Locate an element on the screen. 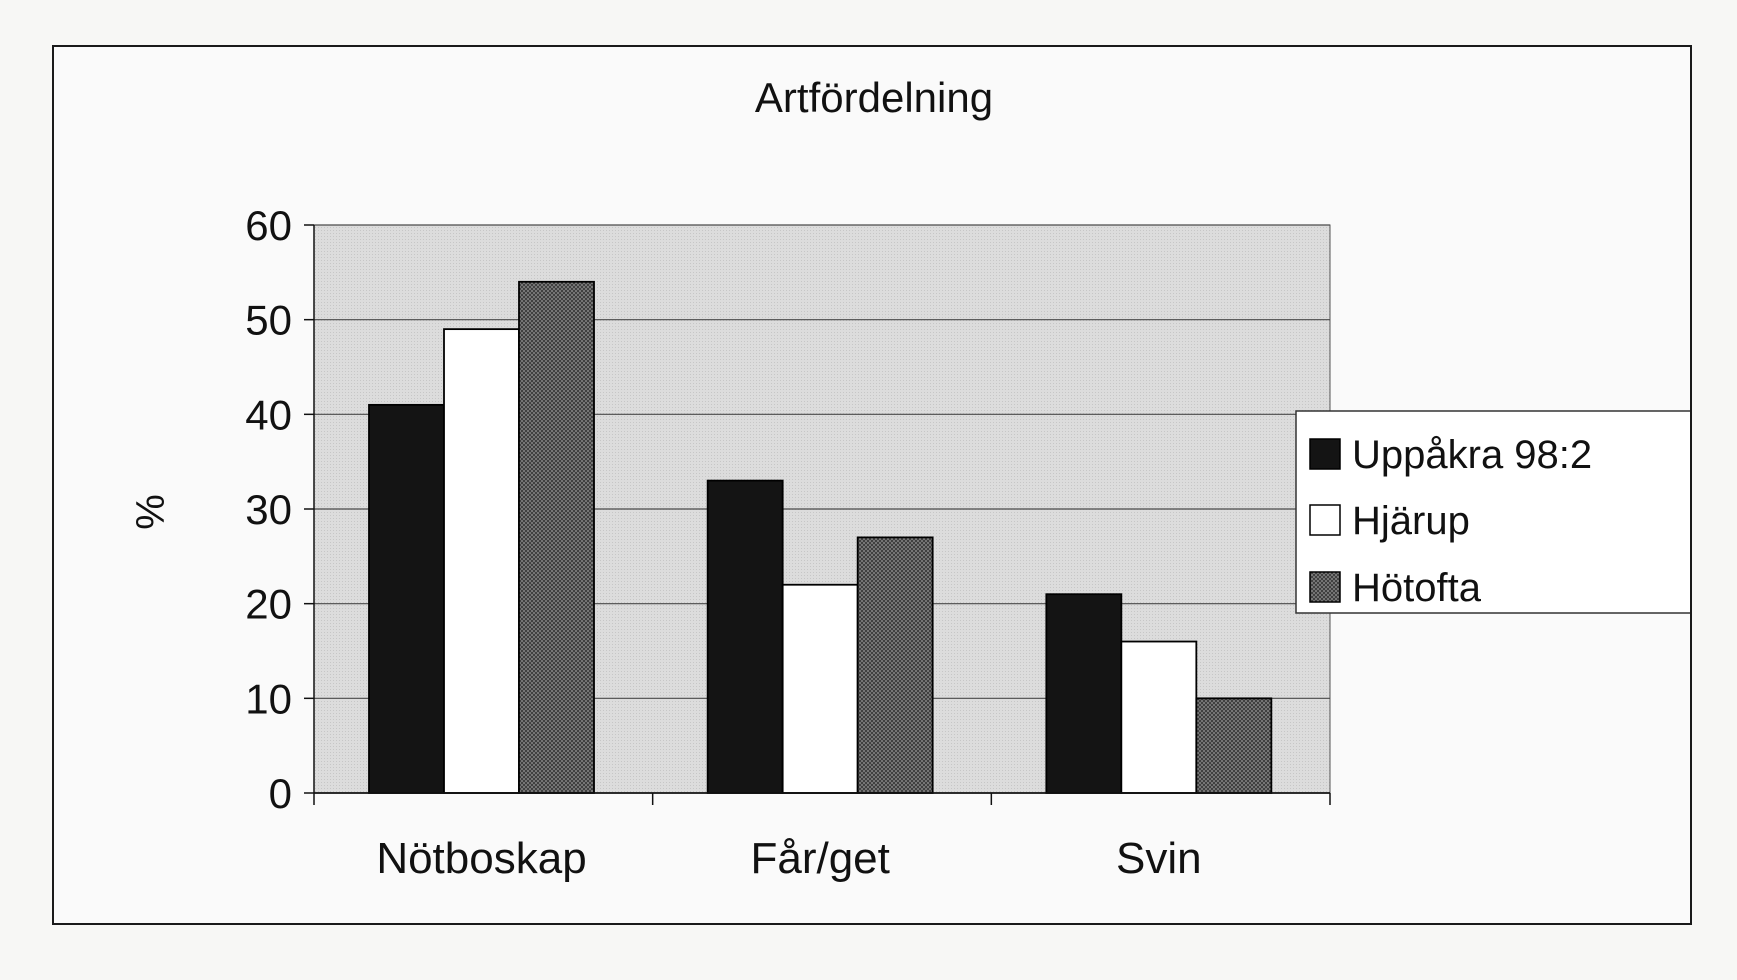 This screenshot has height=980, width=1737. y-tick-label: 0 is located at coordinates (280, 793).